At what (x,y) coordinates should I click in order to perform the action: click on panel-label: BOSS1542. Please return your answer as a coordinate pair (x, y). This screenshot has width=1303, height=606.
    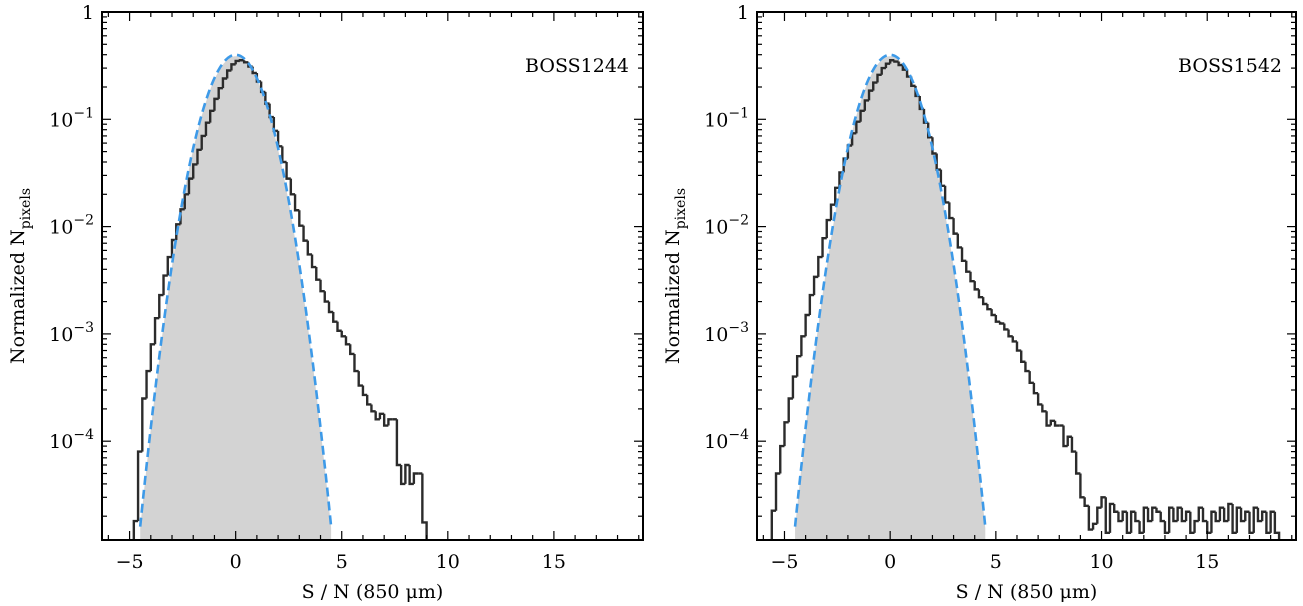
    Looking at the image, I should click on (1230, 66).